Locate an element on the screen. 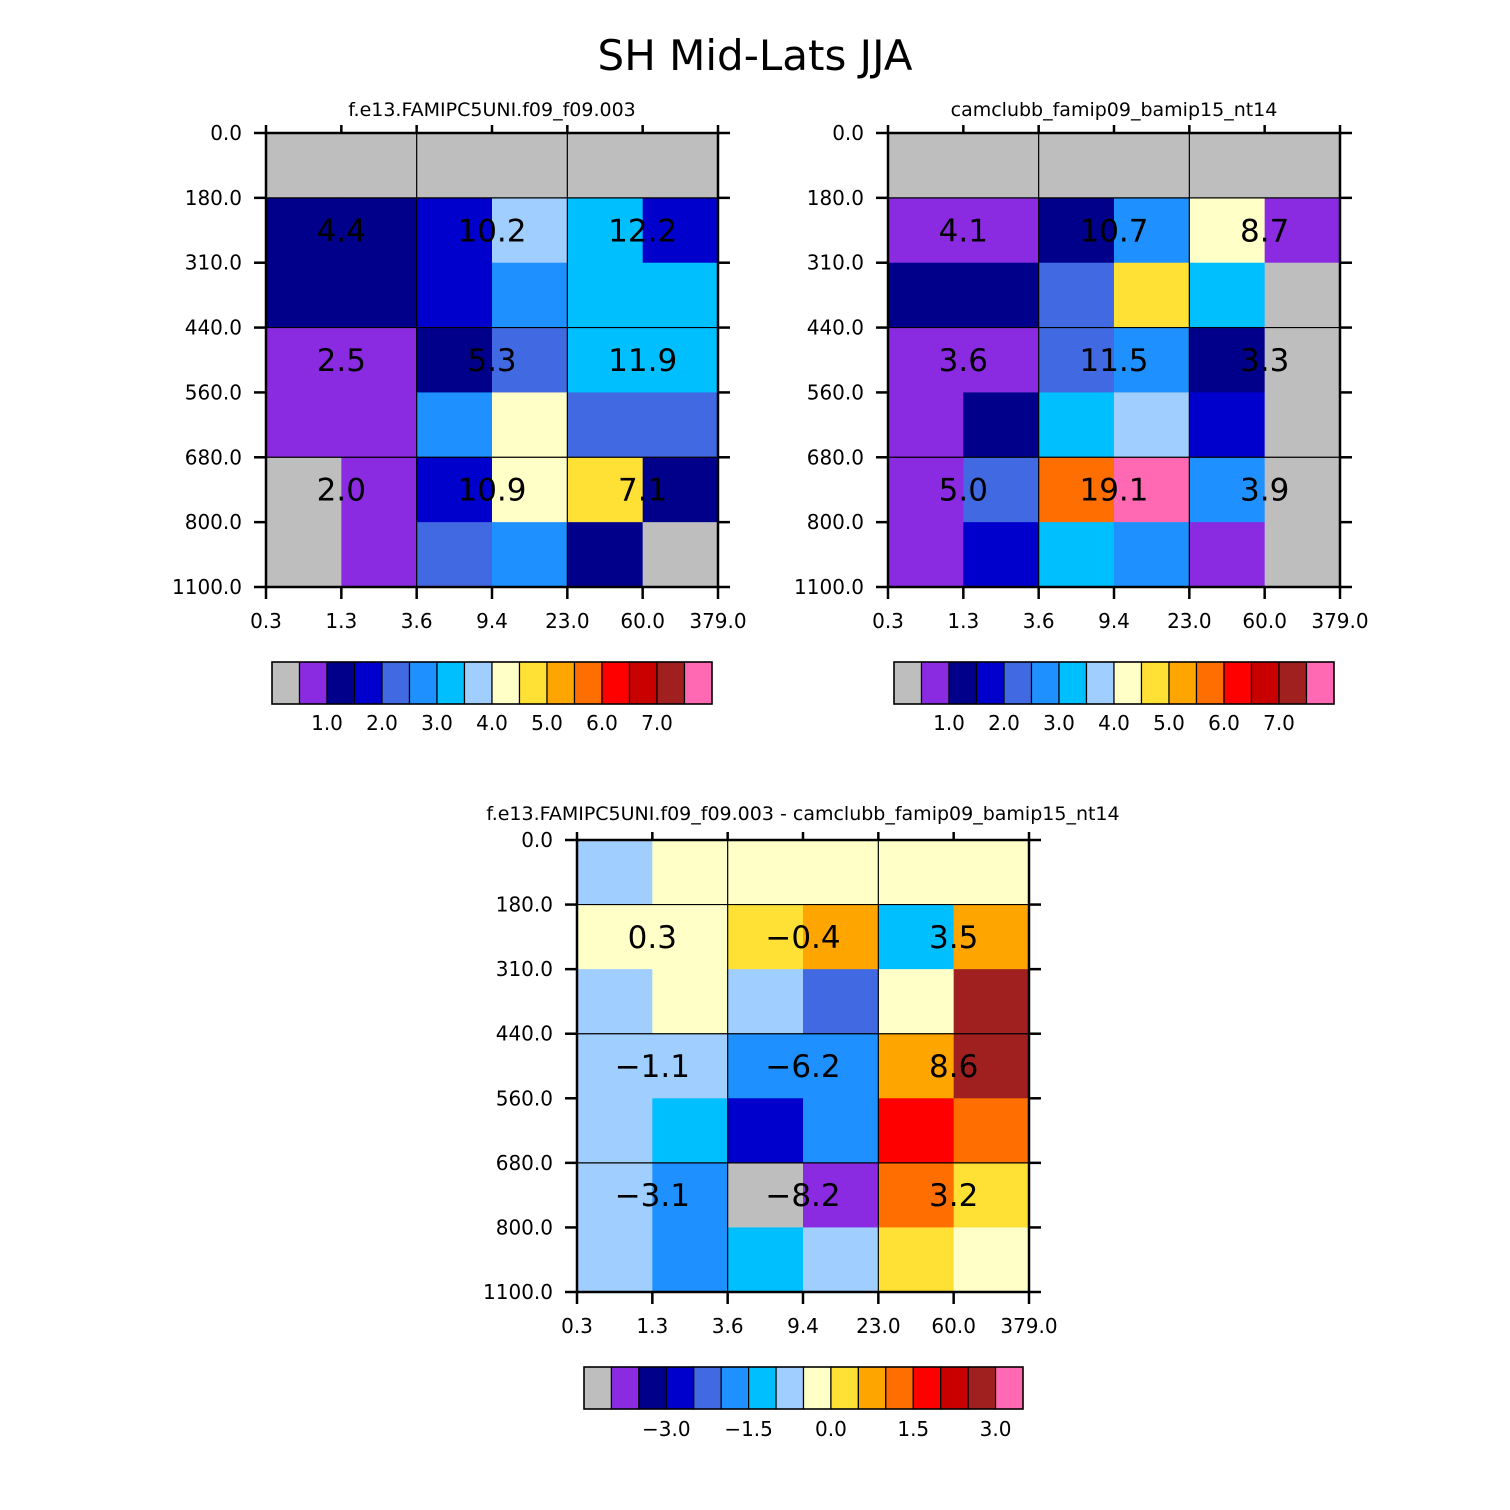  colorbar-label: 4.0 is located at coordinates (492, 723).